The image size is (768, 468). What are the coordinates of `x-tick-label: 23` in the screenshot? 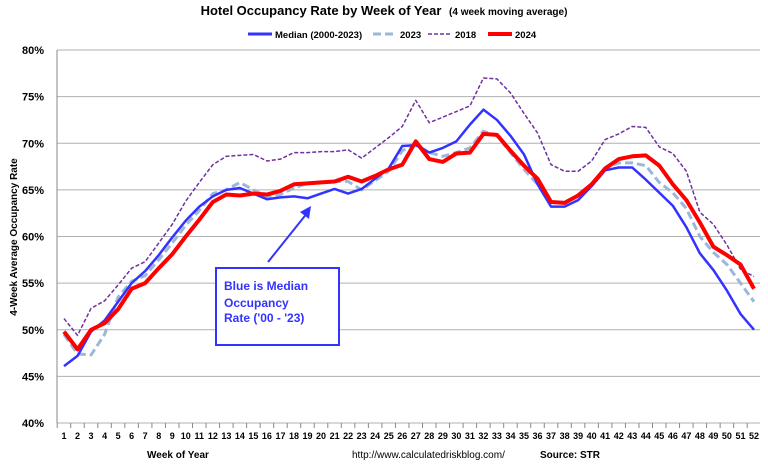 It's located at (362, 436).